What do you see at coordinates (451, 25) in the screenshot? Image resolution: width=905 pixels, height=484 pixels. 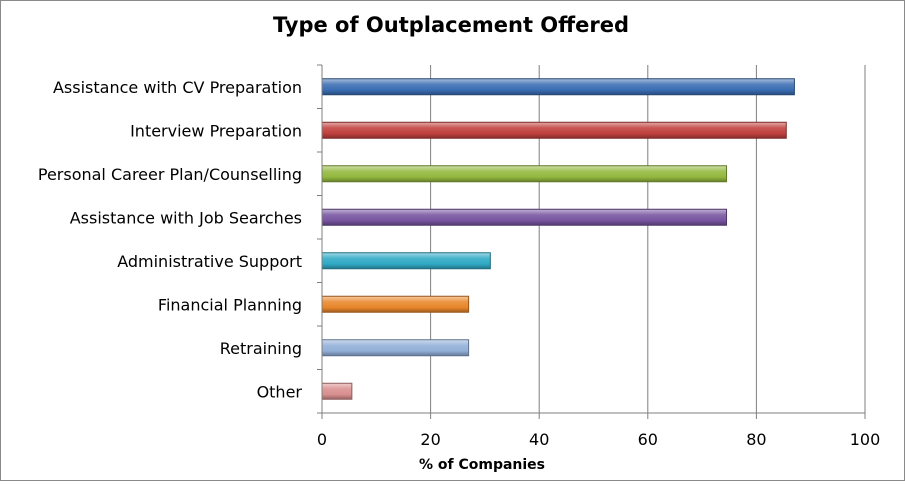 I see `chart-title: Type of Outplacement Offered` at bounding box center [451, 25].